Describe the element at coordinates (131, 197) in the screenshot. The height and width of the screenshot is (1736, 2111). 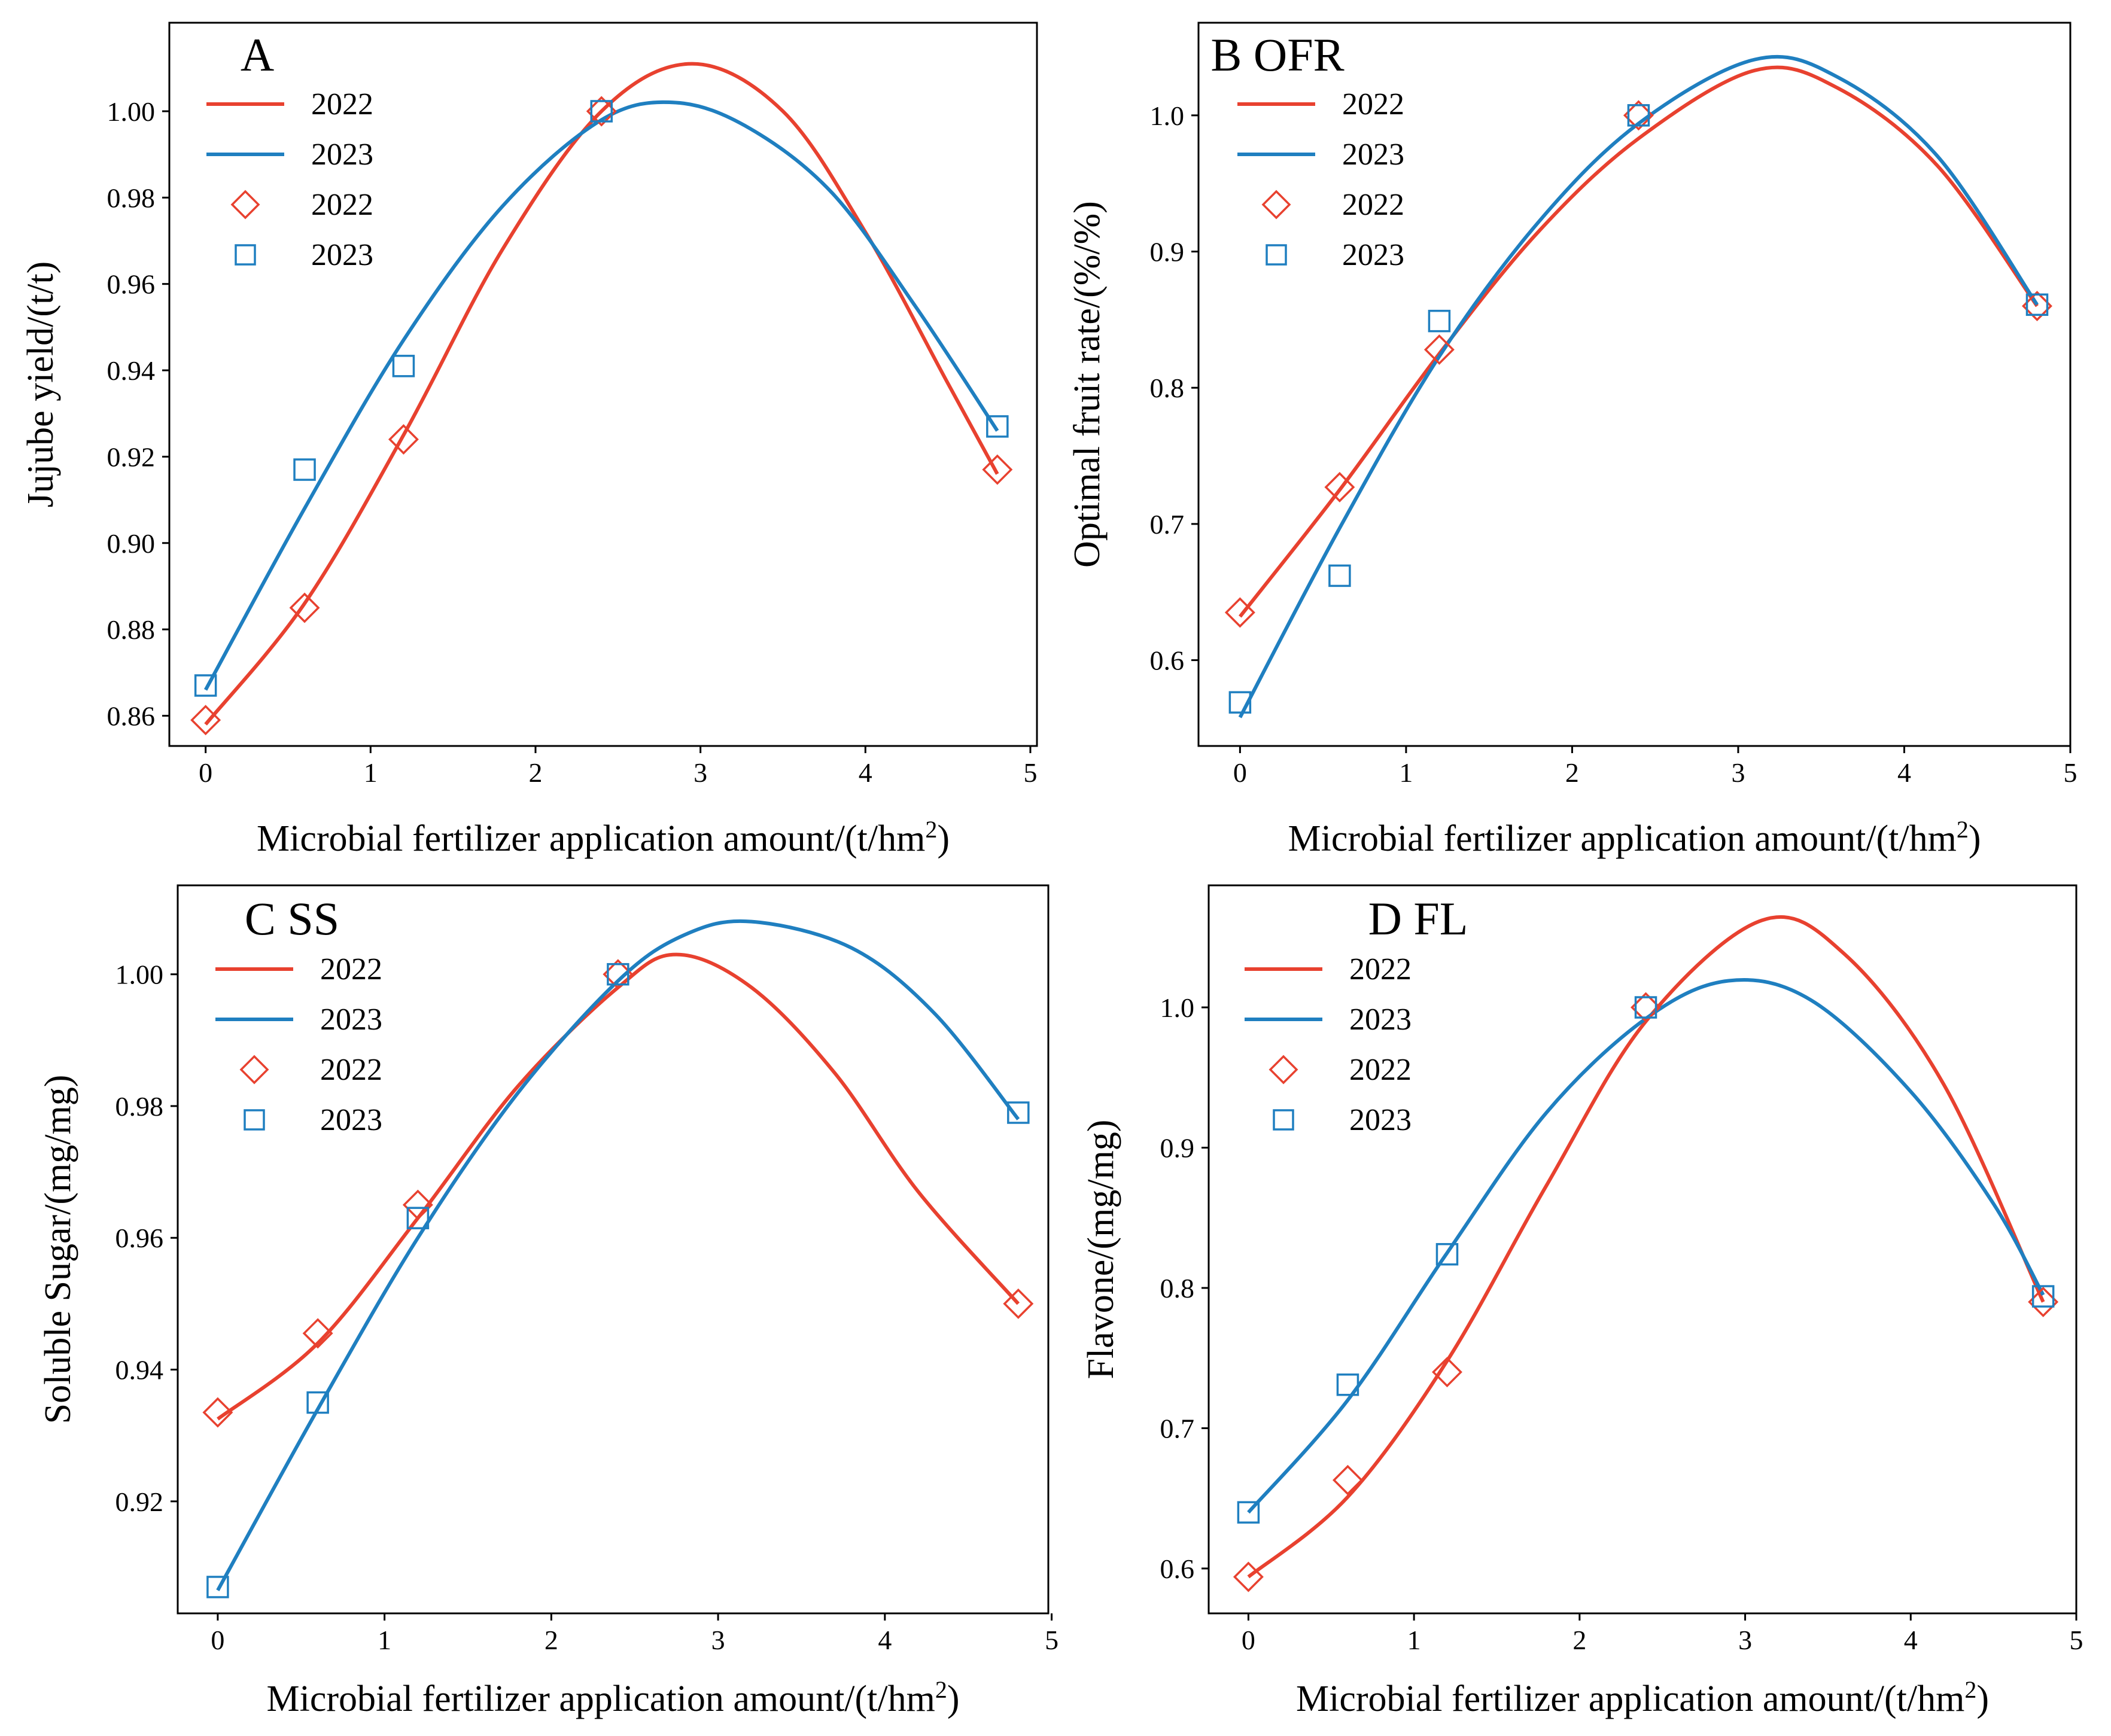
I see `y-tick-label: 0.98` at that location.